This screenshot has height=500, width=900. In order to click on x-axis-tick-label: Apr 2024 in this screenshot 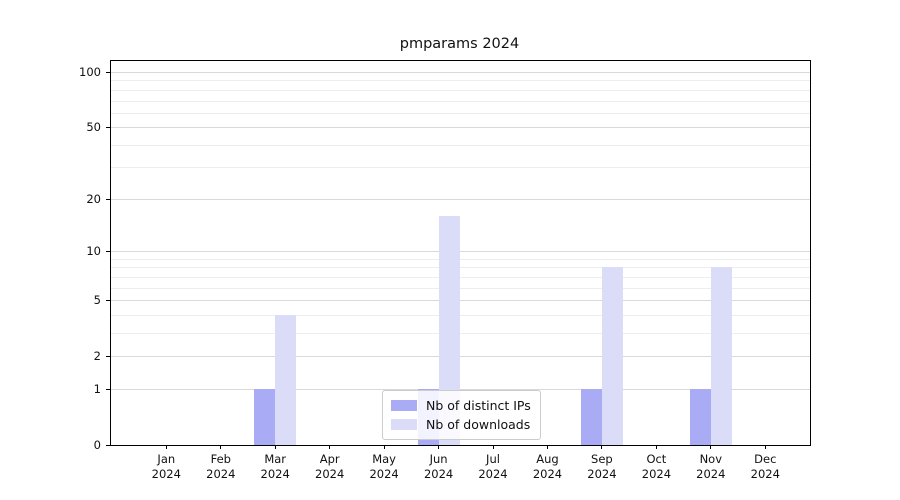, I will do `click(330, 467)`.